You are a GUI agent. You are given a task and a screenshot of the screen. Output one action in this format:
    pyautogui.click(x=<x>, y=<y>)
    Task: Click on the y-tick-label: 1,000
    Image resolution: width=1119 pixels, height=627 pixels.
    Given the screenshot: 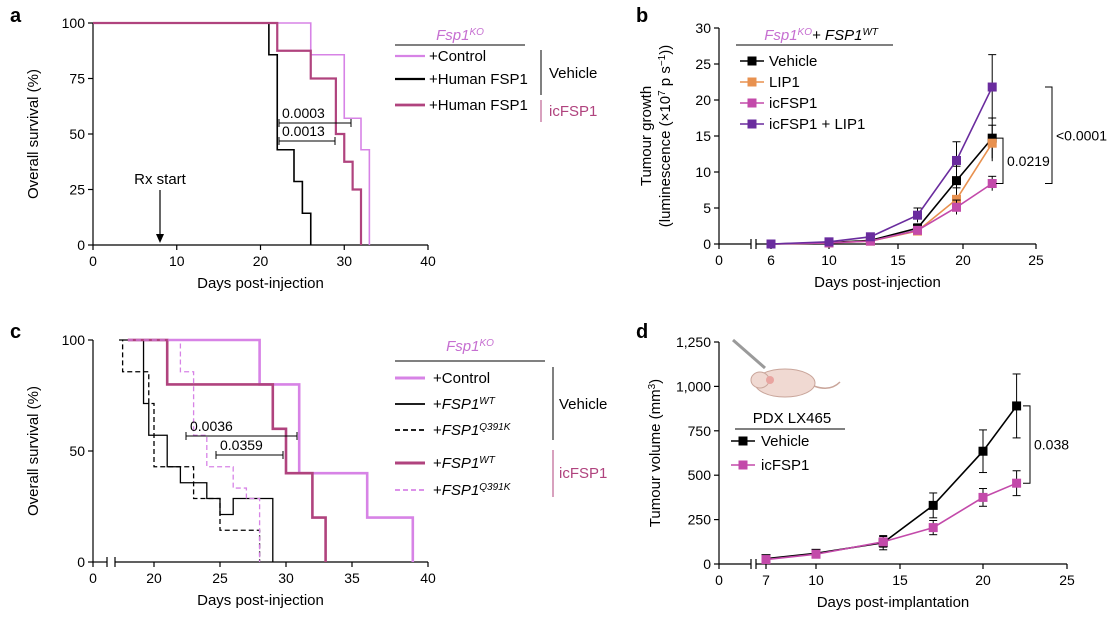 What is the action you would take?
    pyautogui.click(x=693, y=386)
    